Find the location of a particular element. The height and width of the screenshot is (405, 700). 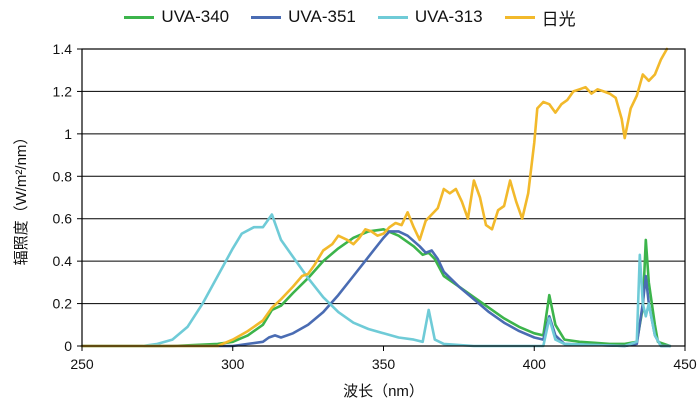

y-tick-label: 0.8 is located at coordinates (63, 176).